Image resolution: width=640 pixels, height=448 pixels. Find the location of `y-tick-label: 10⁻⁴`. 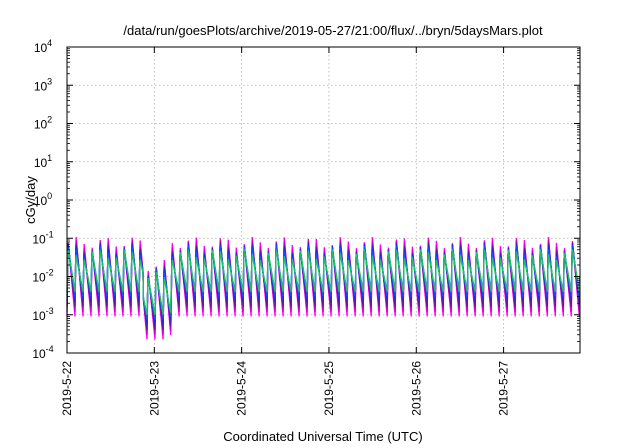

y-tick-label: 10⁻⁴ is located at coordinates (42, 352).